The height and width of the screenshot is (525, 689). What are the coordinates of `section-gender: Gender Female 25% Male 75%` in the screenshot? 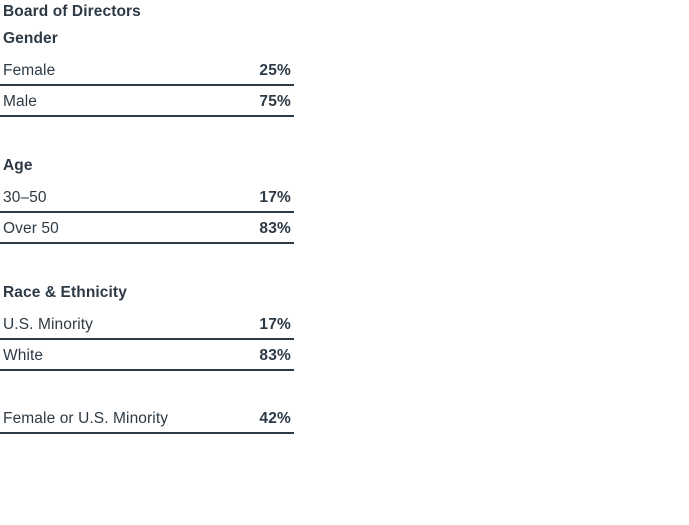 It's located at (147, 73).